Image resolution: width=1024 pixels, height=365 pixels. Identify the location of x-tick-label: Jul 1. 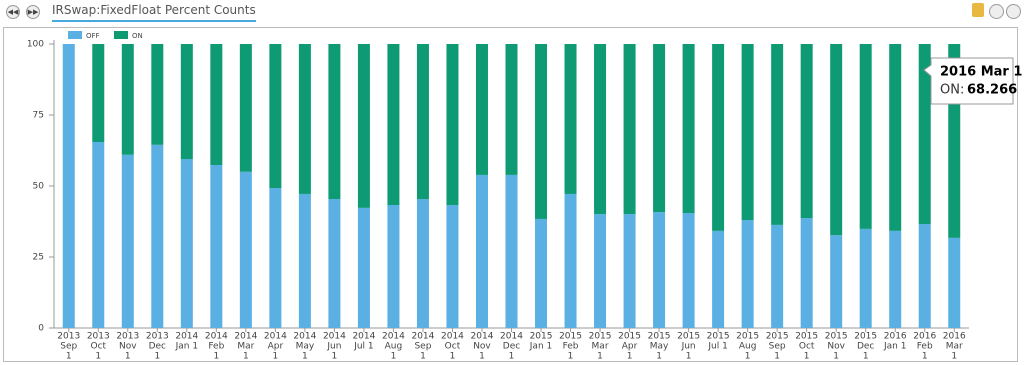
(717, 347).